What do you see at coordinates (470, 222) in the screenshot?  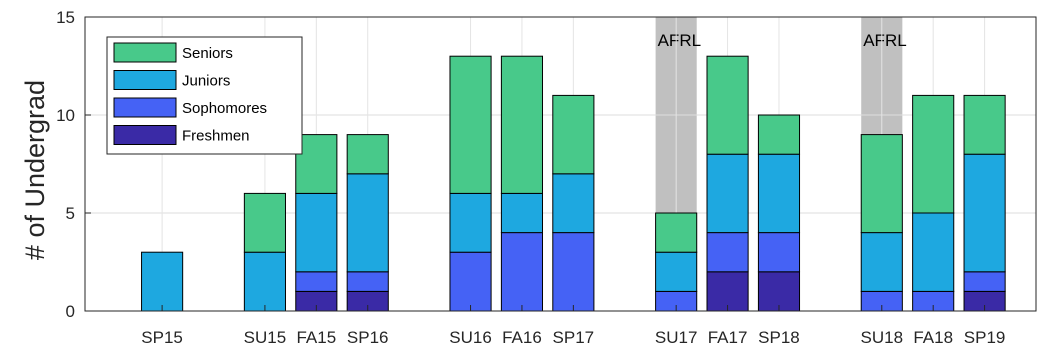 I see `bar-juniors-su16` at bounding box center [470, 222].